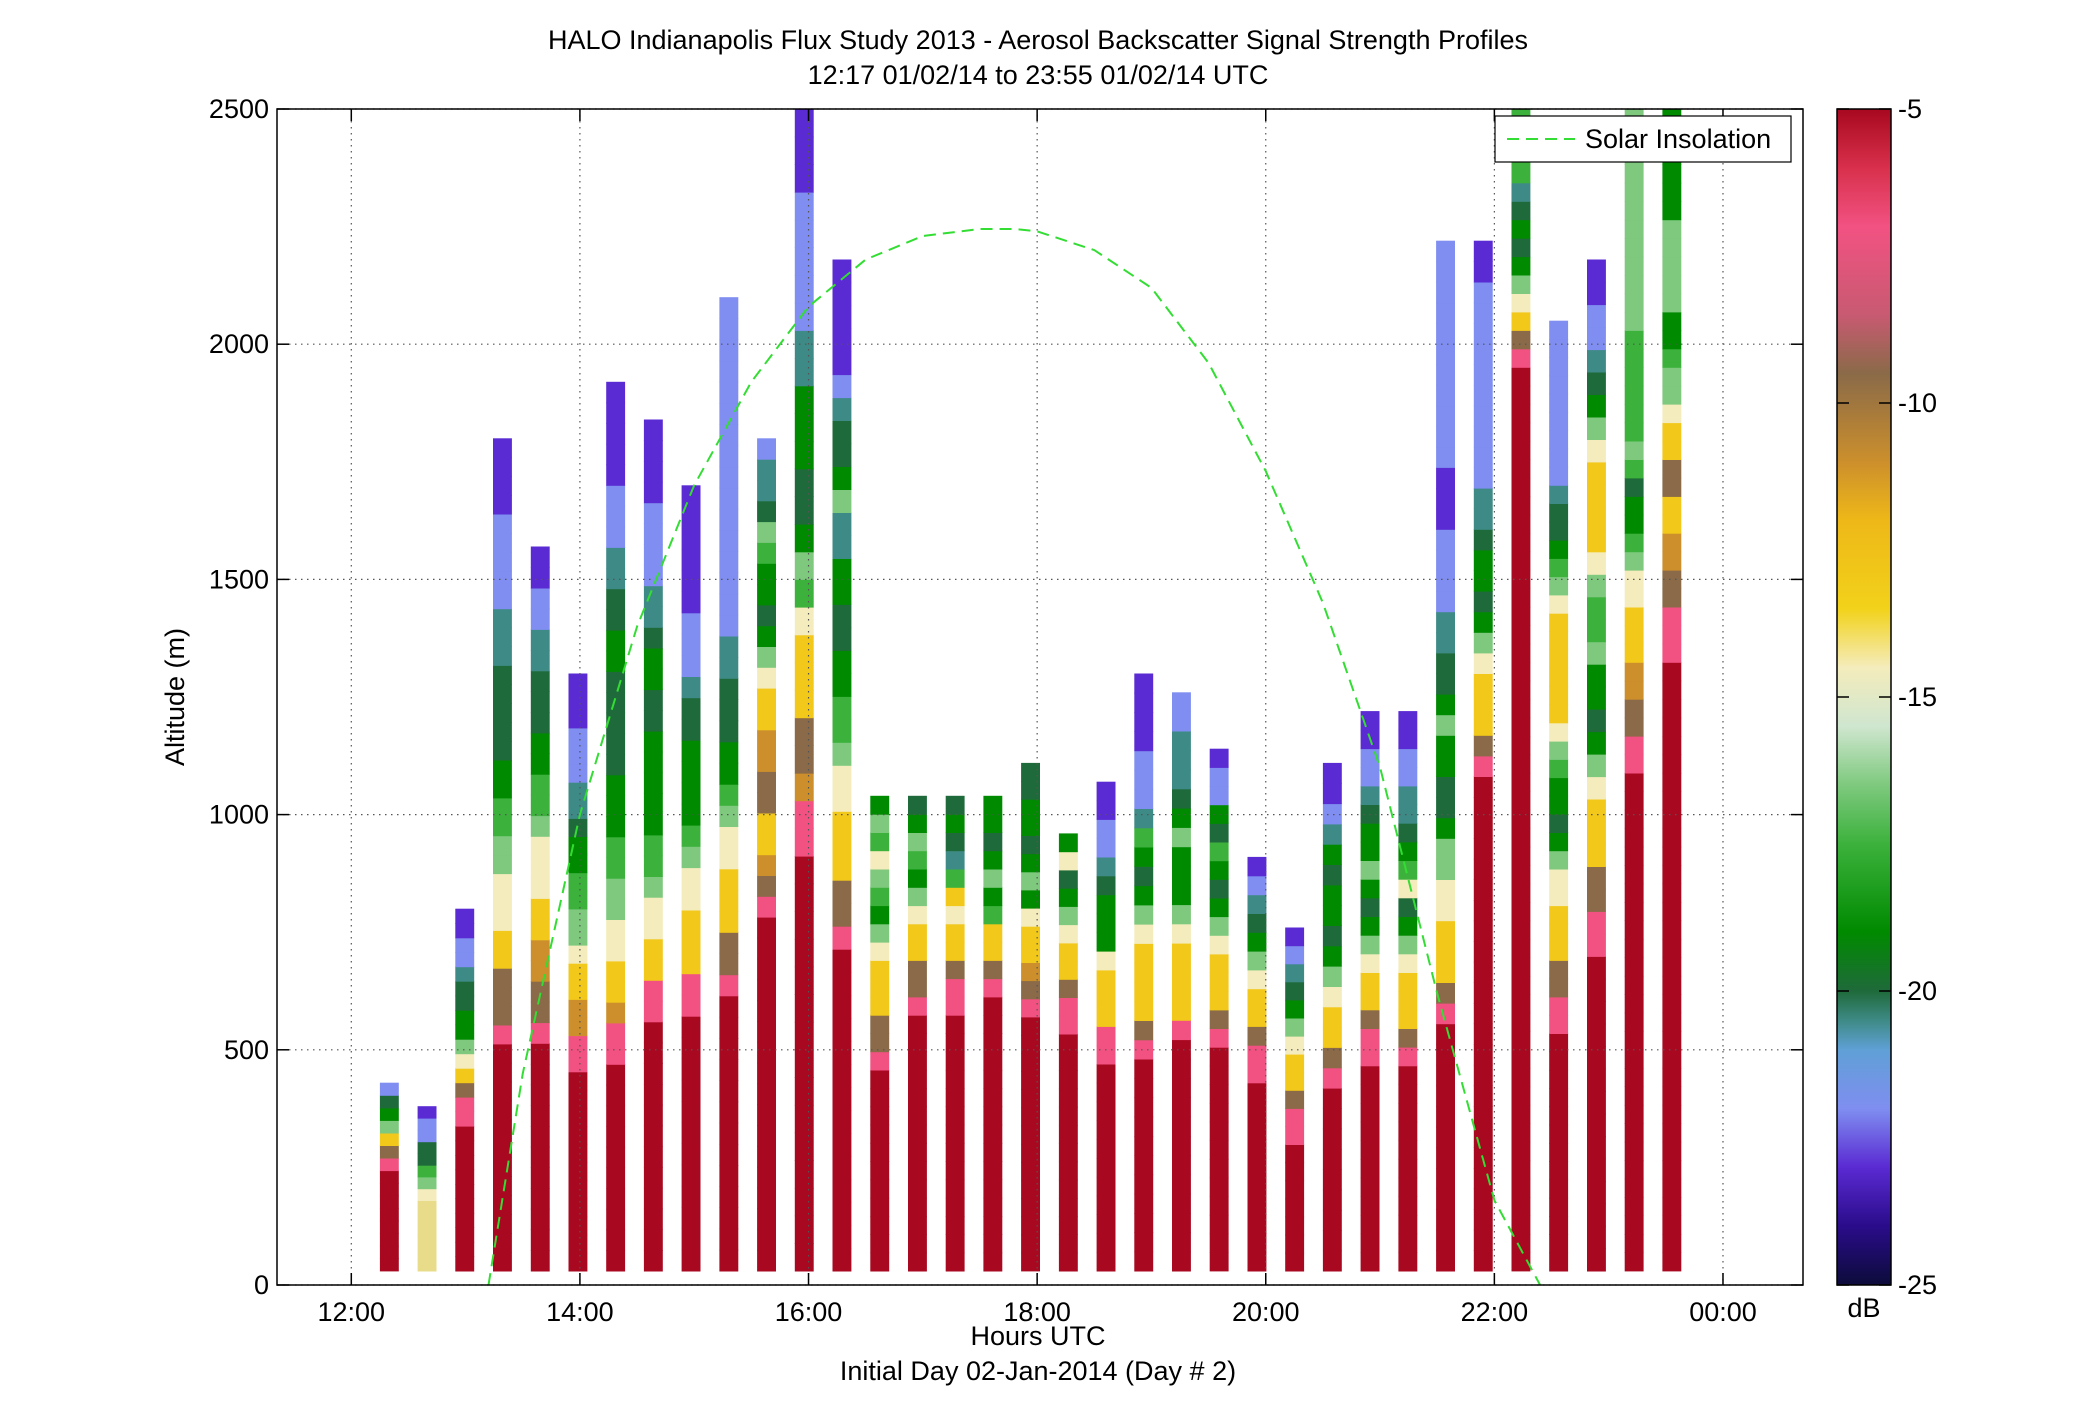 The image size is (2098, 1425). Describe the element at coordinates (1917, 697) in the screenshot. I see `colorbar-tick-label: -15` at that location.